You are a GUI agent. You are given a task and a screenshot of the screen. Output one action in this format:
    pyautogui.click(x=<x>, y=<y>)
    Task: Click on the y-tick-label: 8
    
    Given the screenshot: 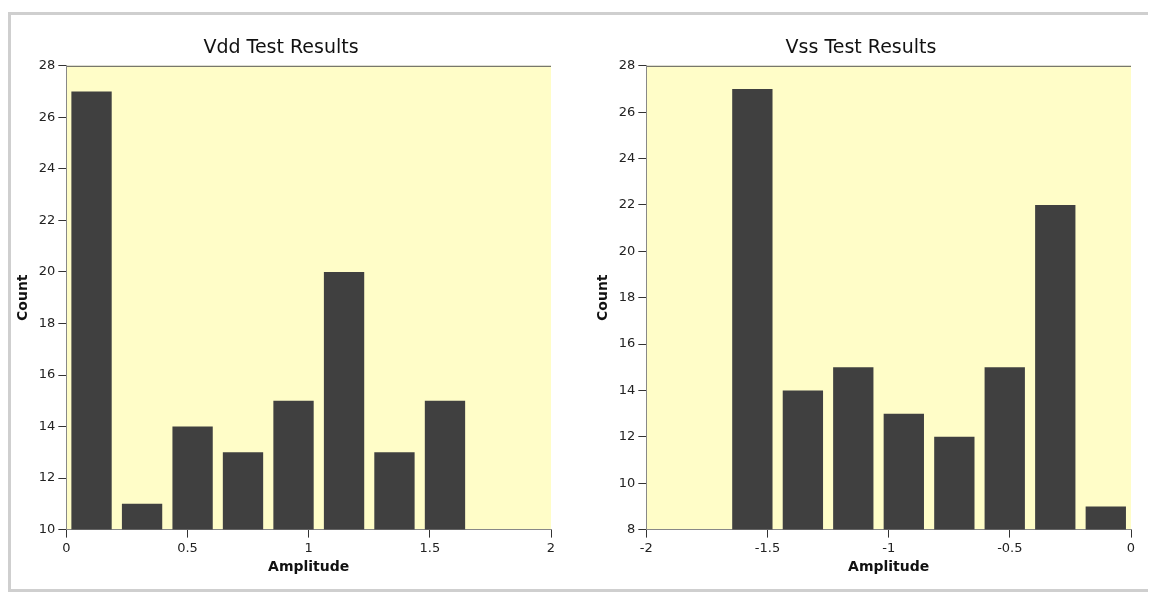 What is the action you would take?
    pyautogui.click(x=631, y=528)
    